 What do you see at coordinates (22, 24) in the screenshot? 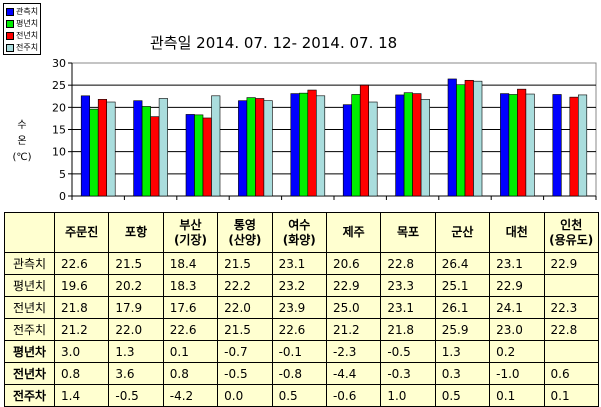
I see `legend-item: 평년치` at bounding box center [22, 24].